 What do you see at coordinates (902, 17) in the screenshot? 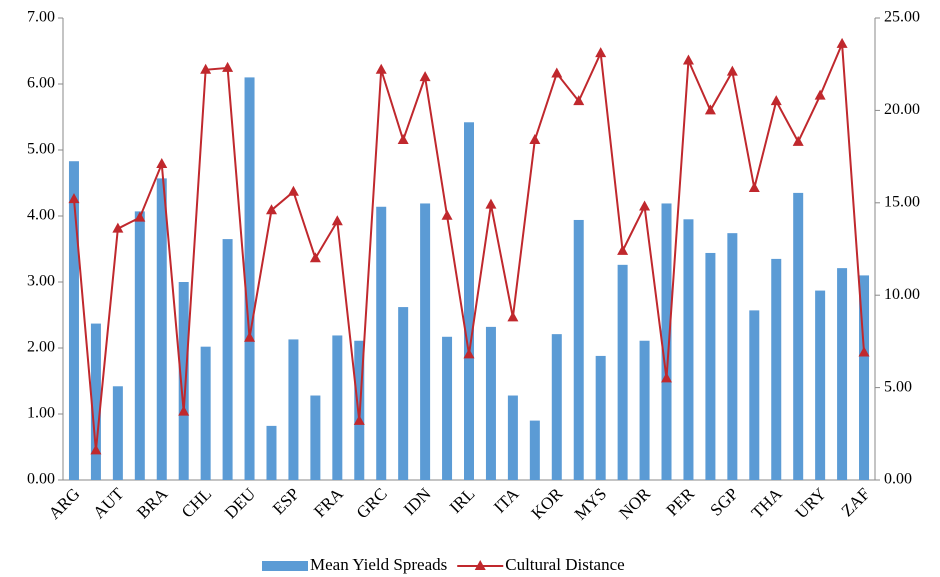
I see `y2-tick-label: 25.00` at bounding box center [902, 17].